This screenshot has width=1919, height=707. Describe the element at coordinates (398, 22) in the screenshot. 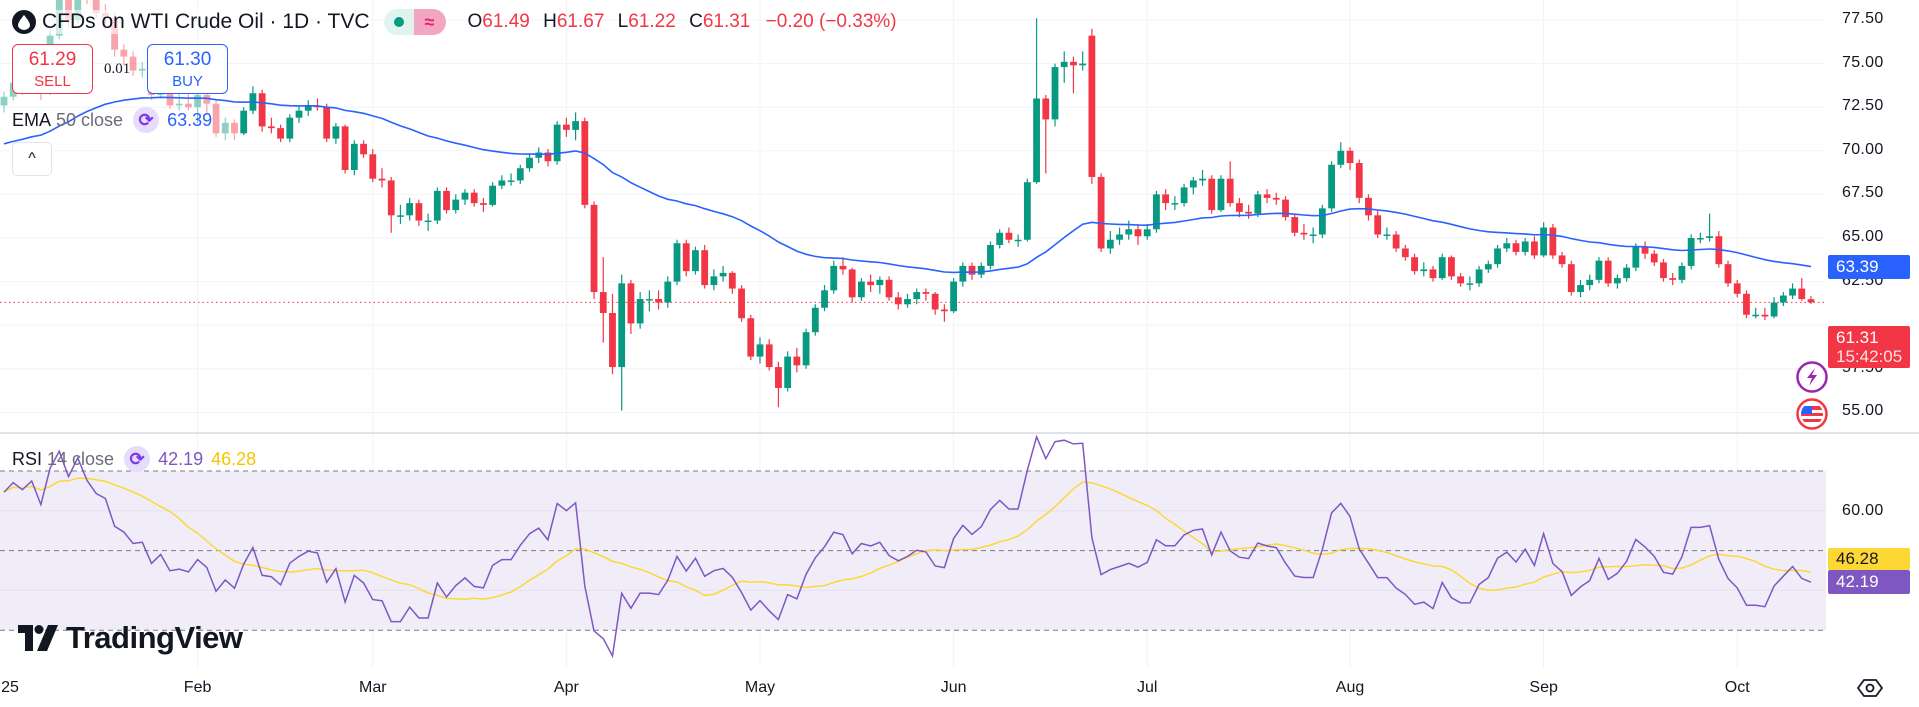

I see `market-open-dot-icon` at that location.